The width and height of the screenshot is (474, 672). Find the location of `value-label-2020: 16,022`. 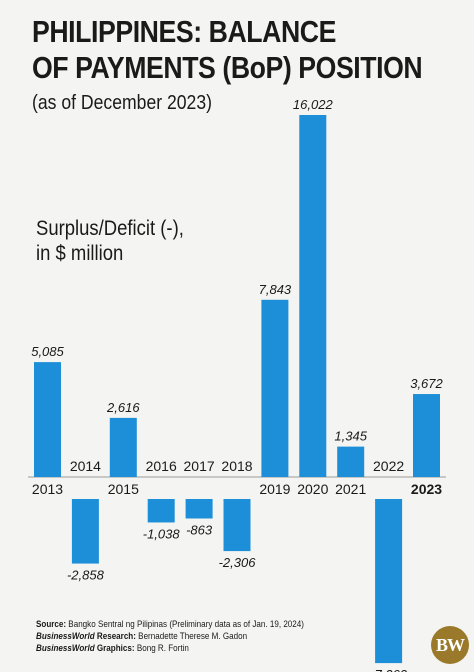

value-label-2020: 16,022 is located at coordinates (313, 104).